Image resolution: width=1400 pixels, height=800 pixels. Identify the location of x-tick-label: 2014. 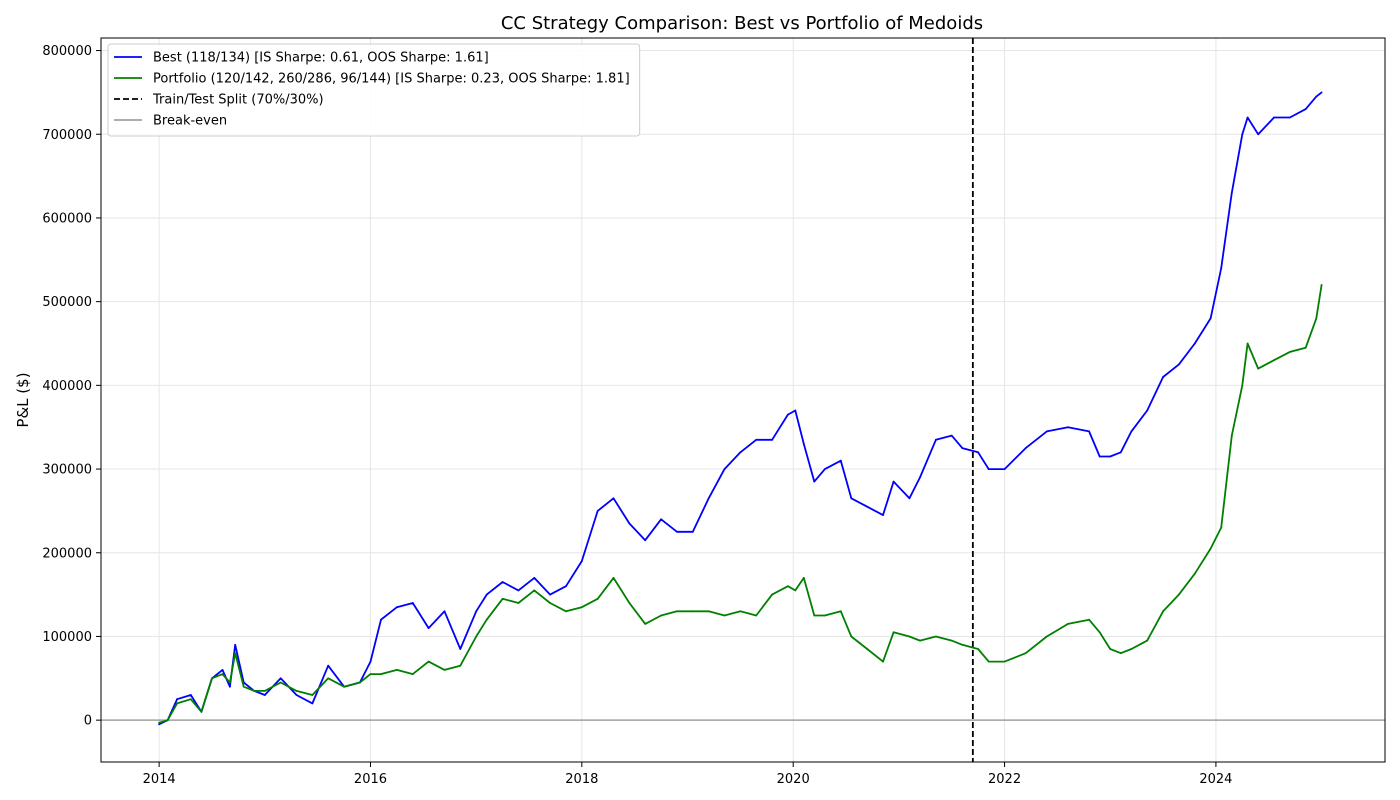
(159, 779).